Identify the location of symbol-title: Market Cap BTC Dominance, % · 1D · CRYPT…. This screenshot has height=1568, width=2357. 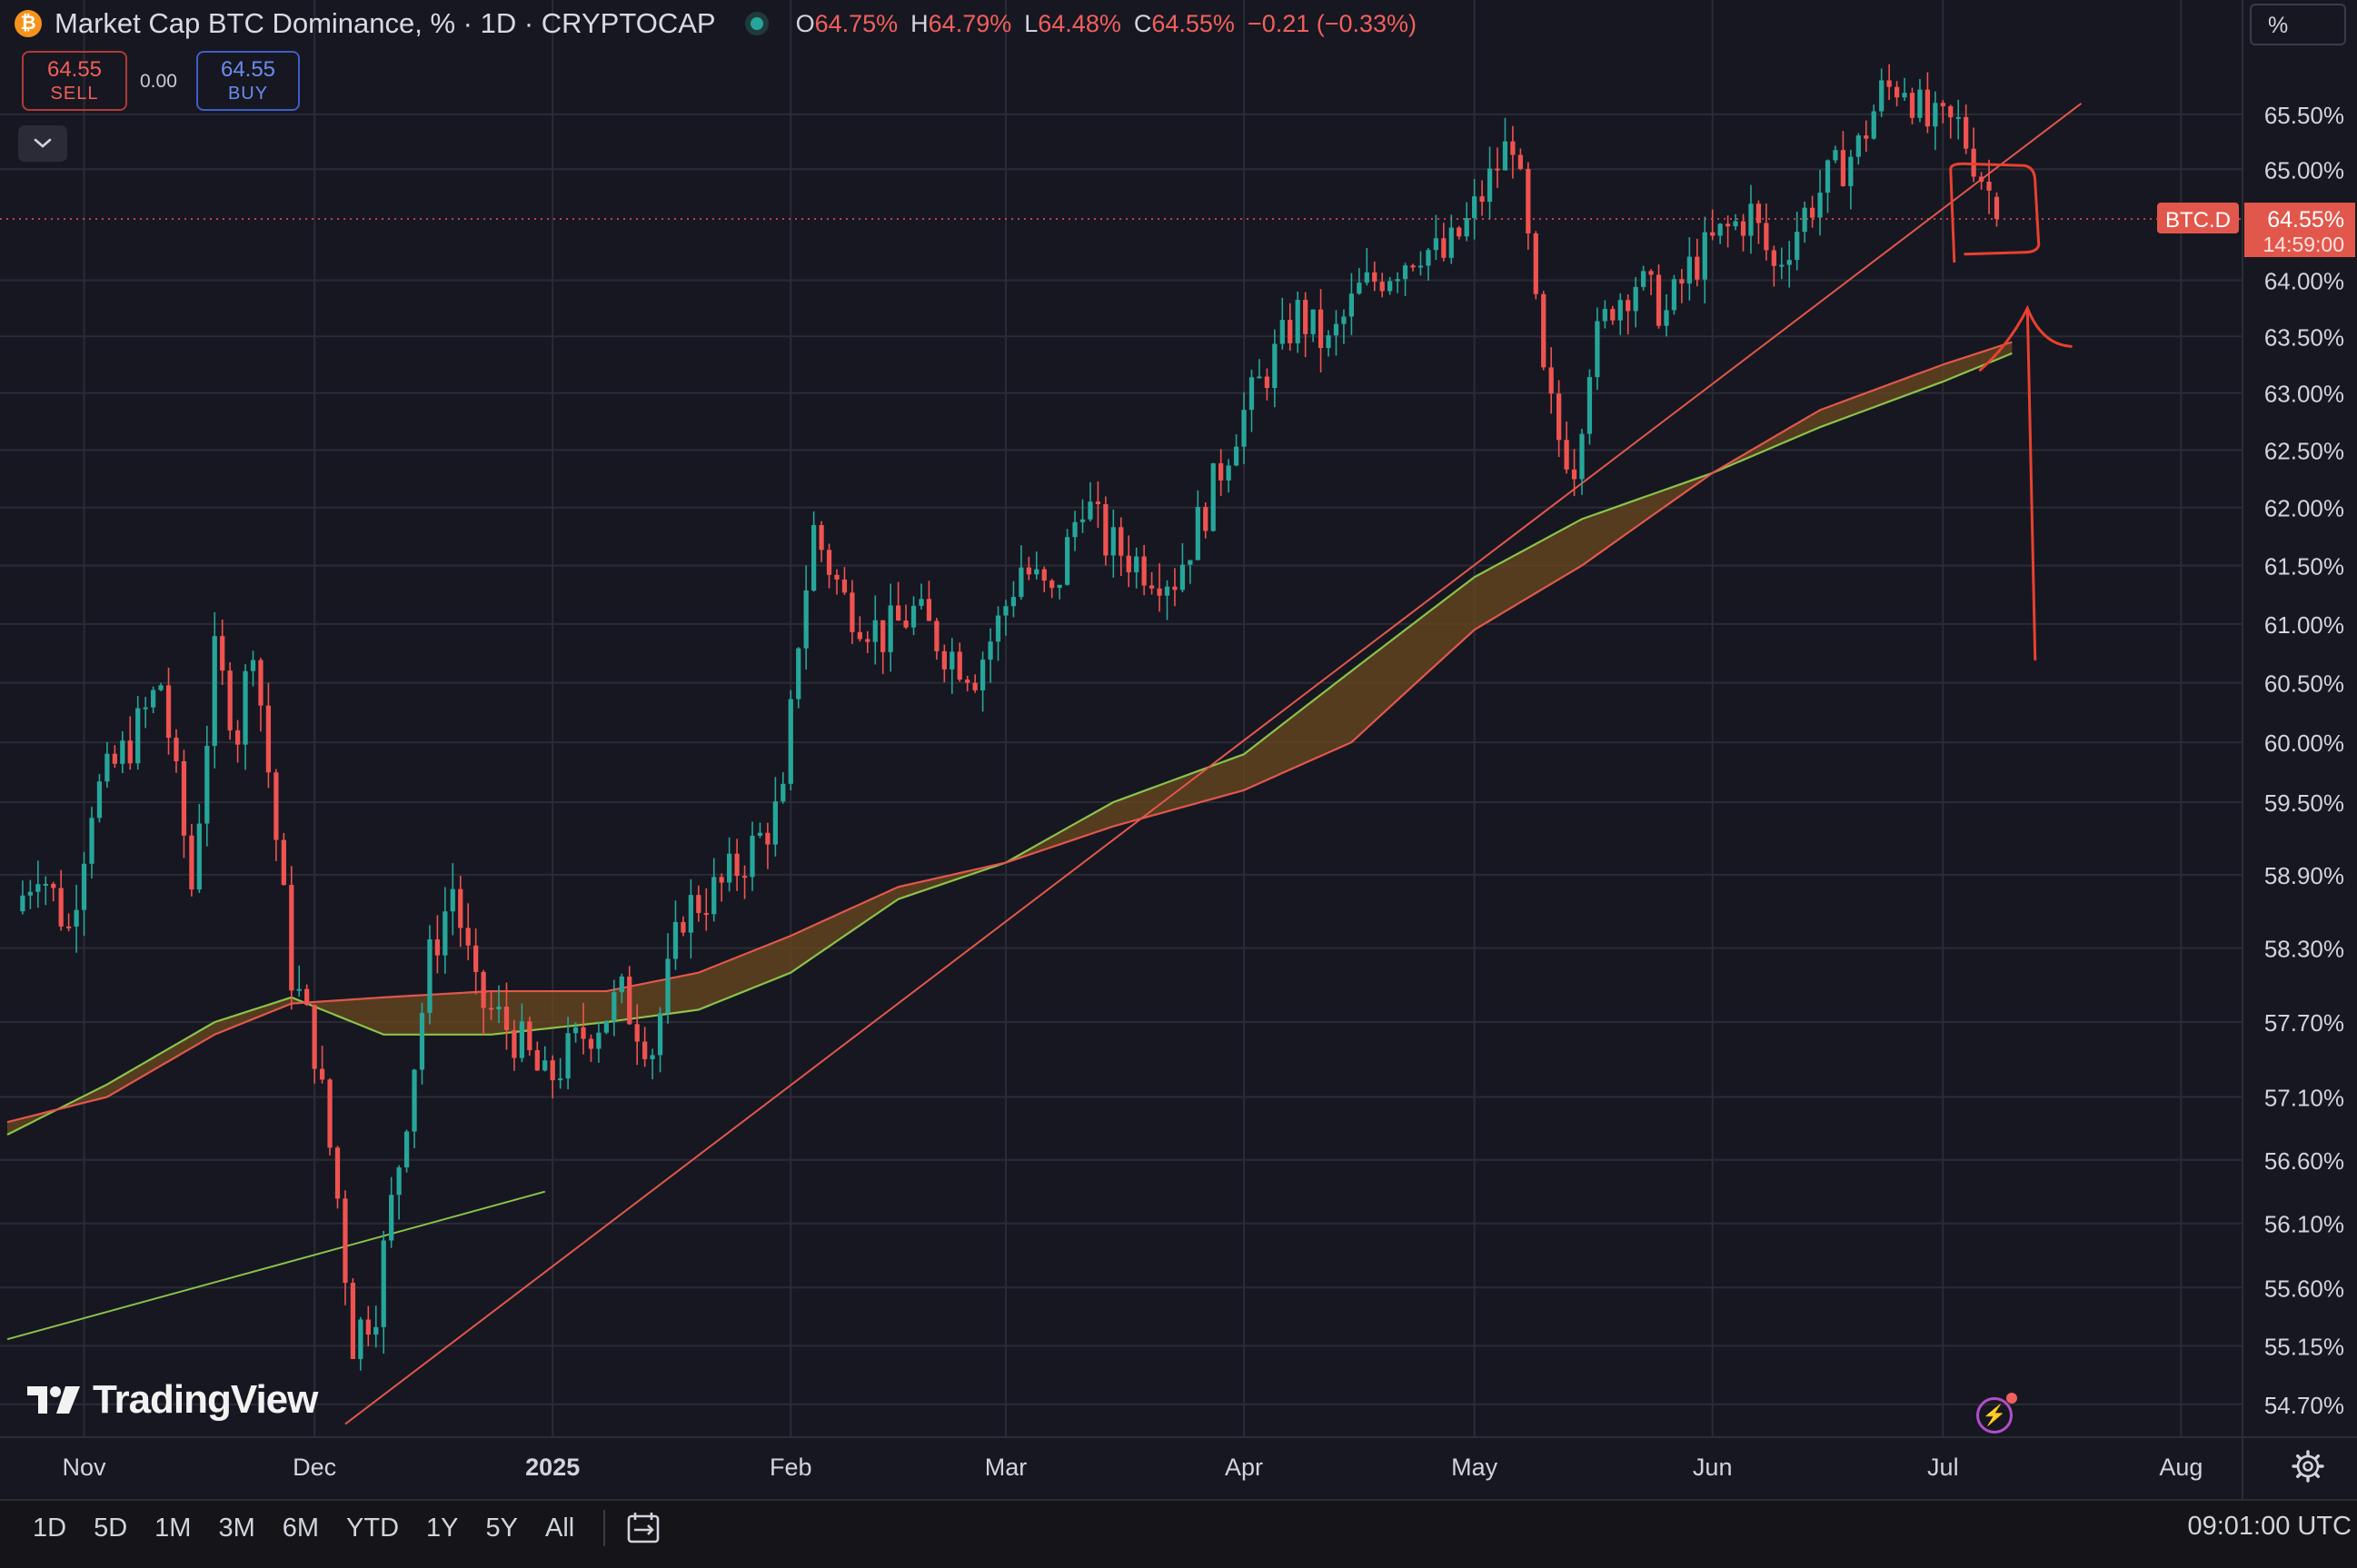
(385, 23).